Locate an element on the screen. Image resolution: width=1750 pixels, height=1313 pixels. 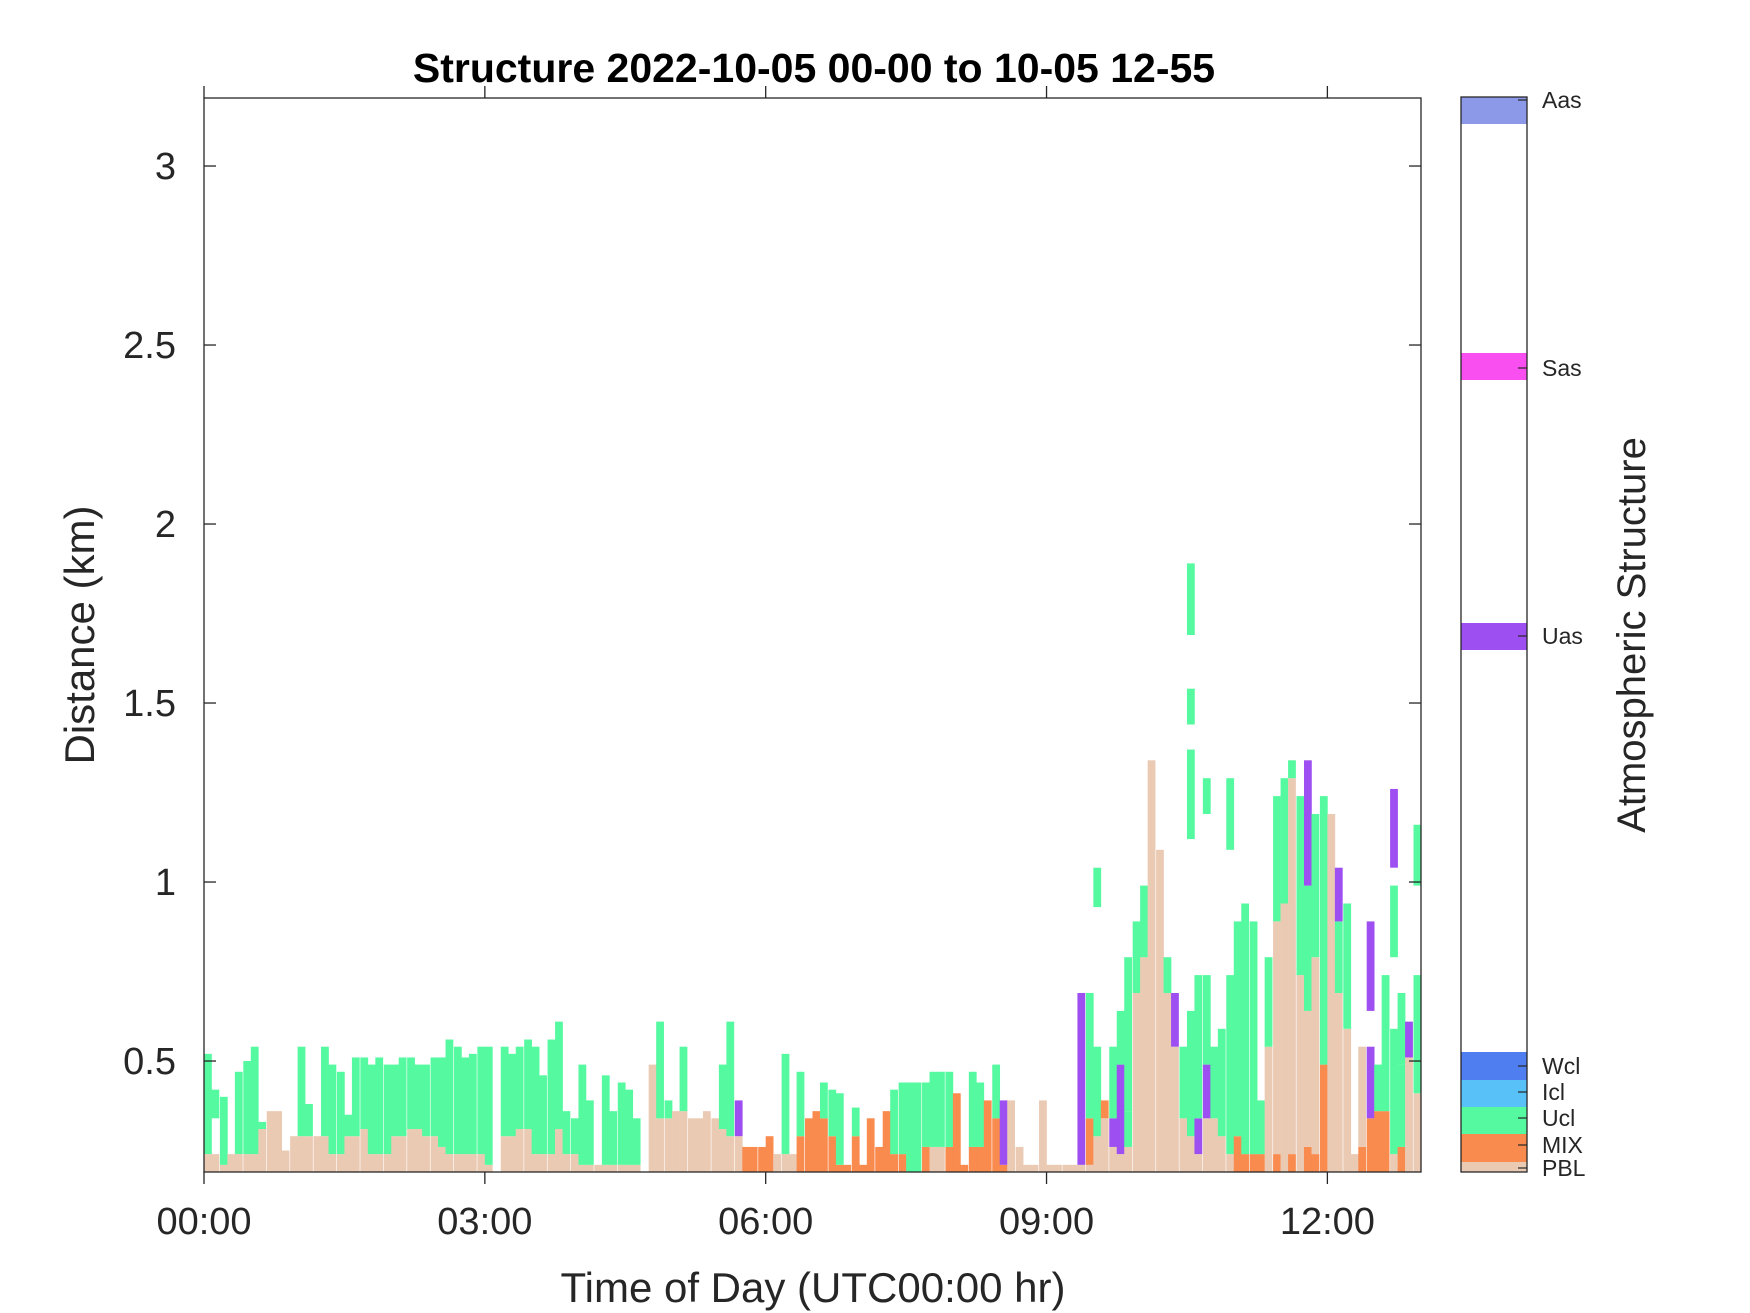
y-axis-label: Distance (km) is located at coordinates (79, 634).